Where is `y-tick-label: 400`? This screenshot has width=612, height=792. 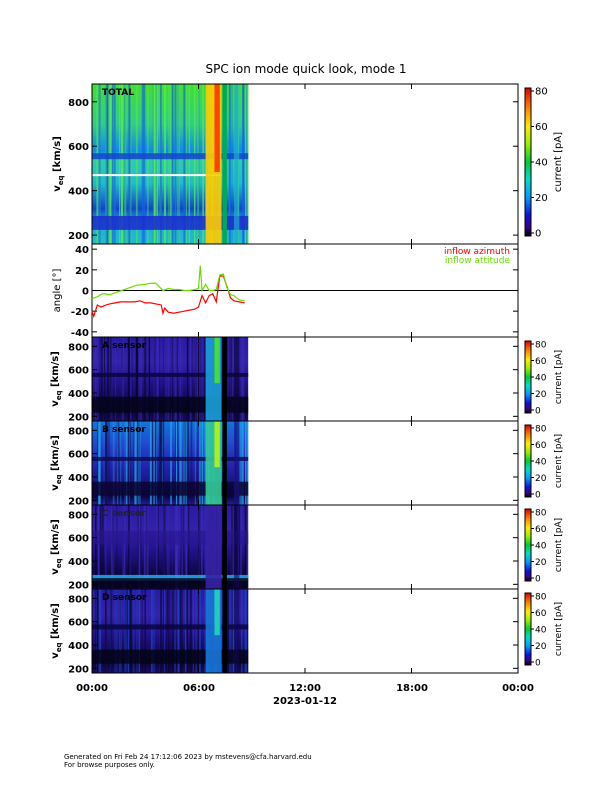 y-tick-label: 400 is located at coordinates (78, 394).